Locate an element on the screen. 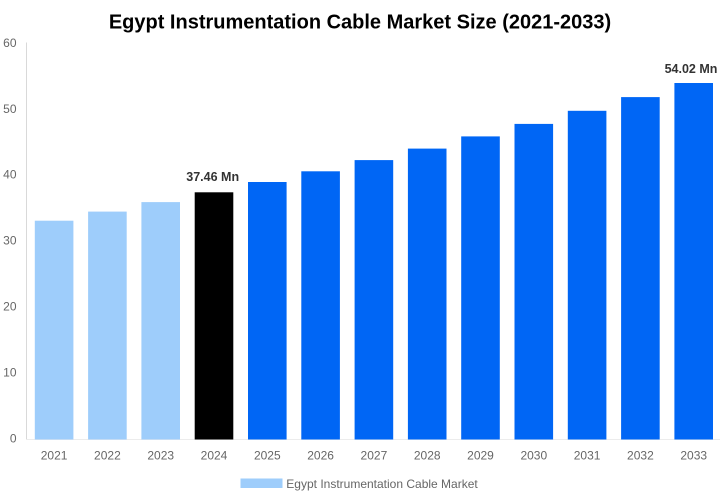  svg-text: 2029 is located at coordinates (480, 456).